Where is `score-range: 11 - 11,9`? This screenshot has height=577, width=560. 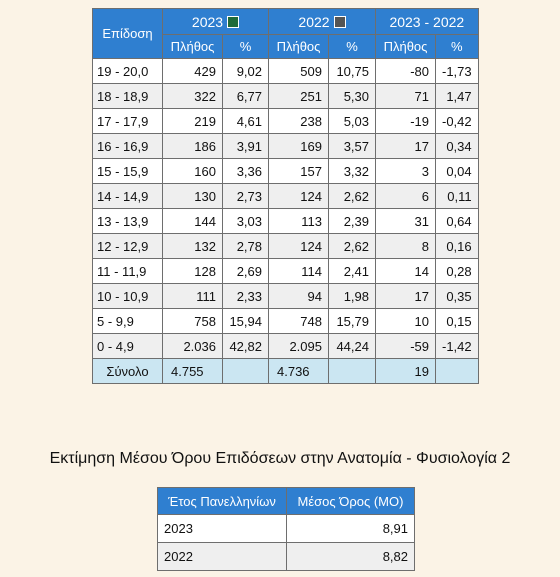
score-range: 11 - 11,9 is located at coordinates (127, 271).